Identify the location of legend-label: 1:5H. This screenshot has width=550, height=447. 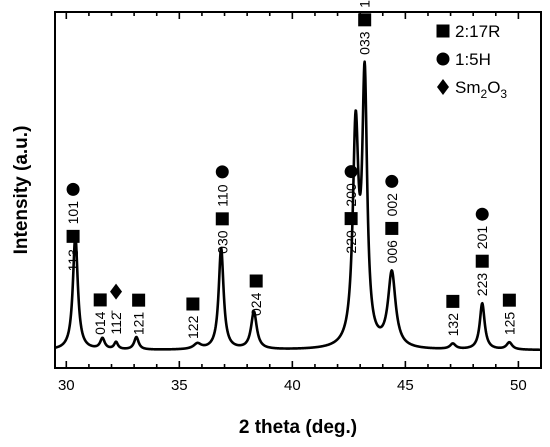
(473, 59).